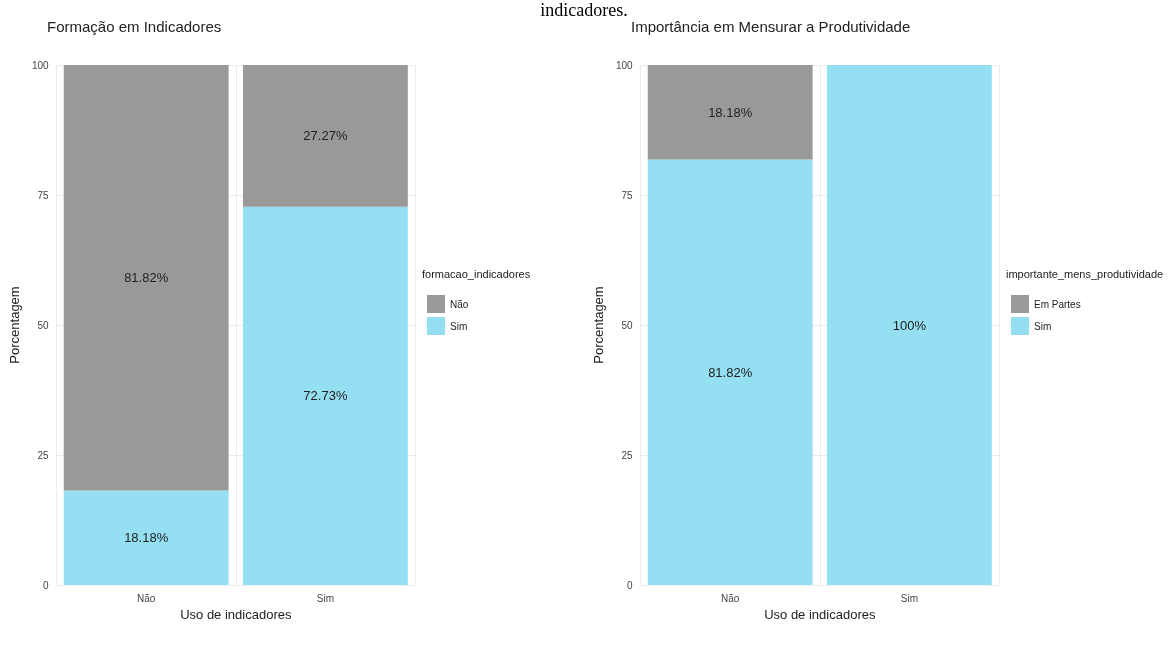 This screenshot has width=1168, height=647. Describe the element at coordinates (584, 10) in the screenshot. I see `text: indicadores.` at that location.